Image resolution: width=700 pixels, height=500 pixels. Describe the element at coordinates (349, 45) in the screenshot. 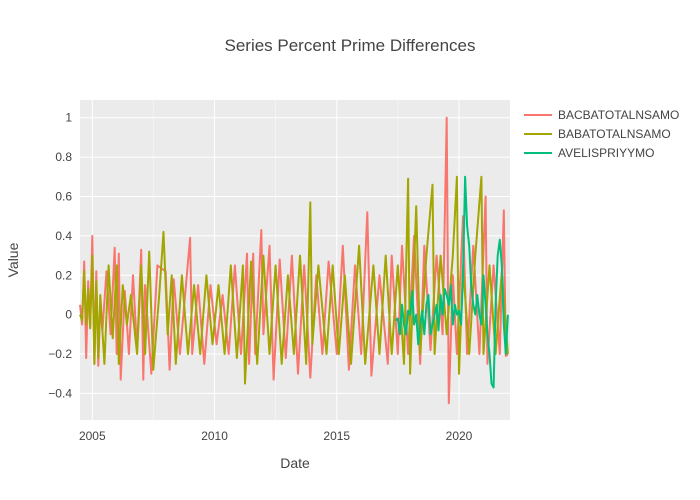

I see `chart-title: Series Percent Prime Differences` at that location.